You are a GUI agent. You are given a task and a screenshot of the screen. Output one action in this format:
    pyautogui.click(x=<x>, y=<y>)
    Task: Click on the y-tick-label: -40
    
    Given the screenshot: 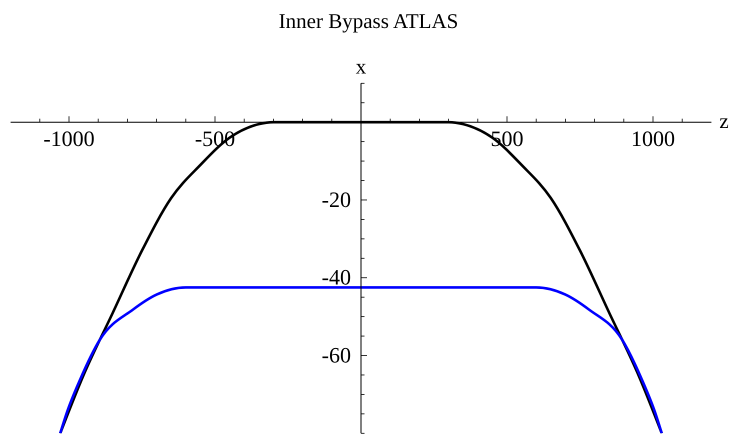 What is the action you would take?
    pyautogui.click(x=336, y=277)
    